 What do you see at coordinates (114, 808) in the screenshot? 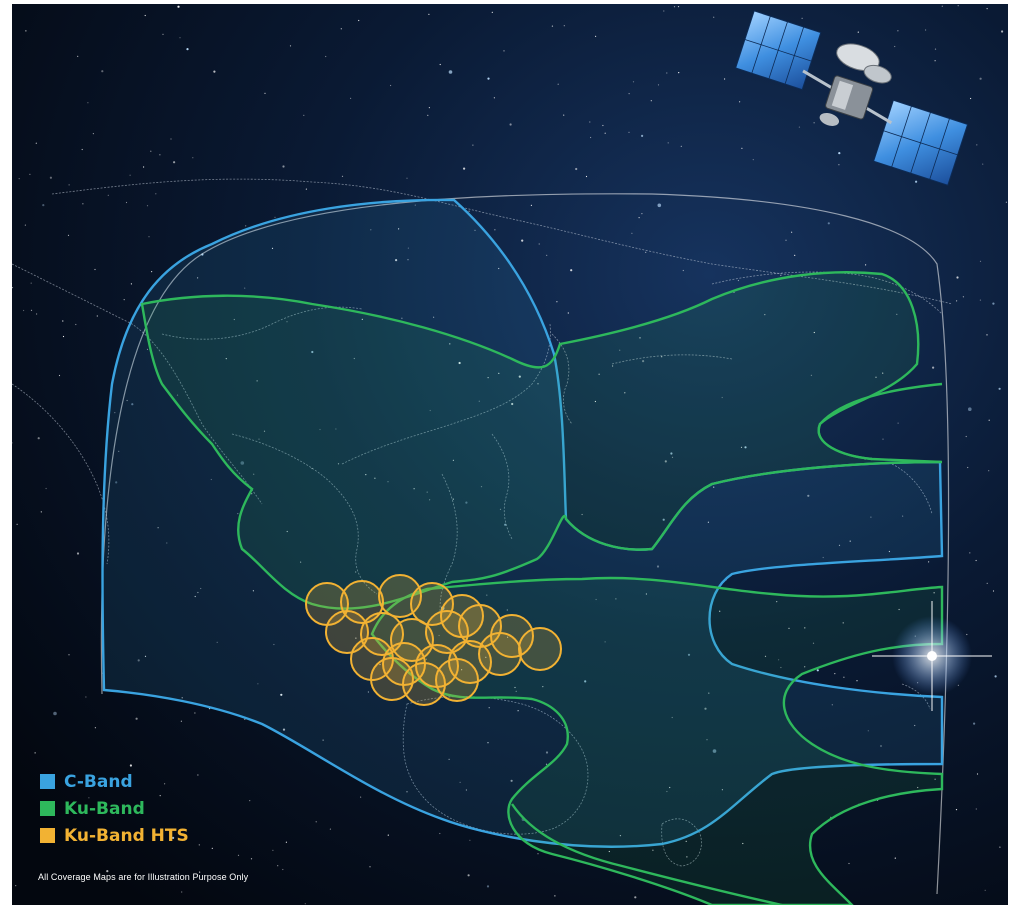
I see `map-legend: C-Band Ku-Band Ku-Band HTS` at bounding box center [114, 808].